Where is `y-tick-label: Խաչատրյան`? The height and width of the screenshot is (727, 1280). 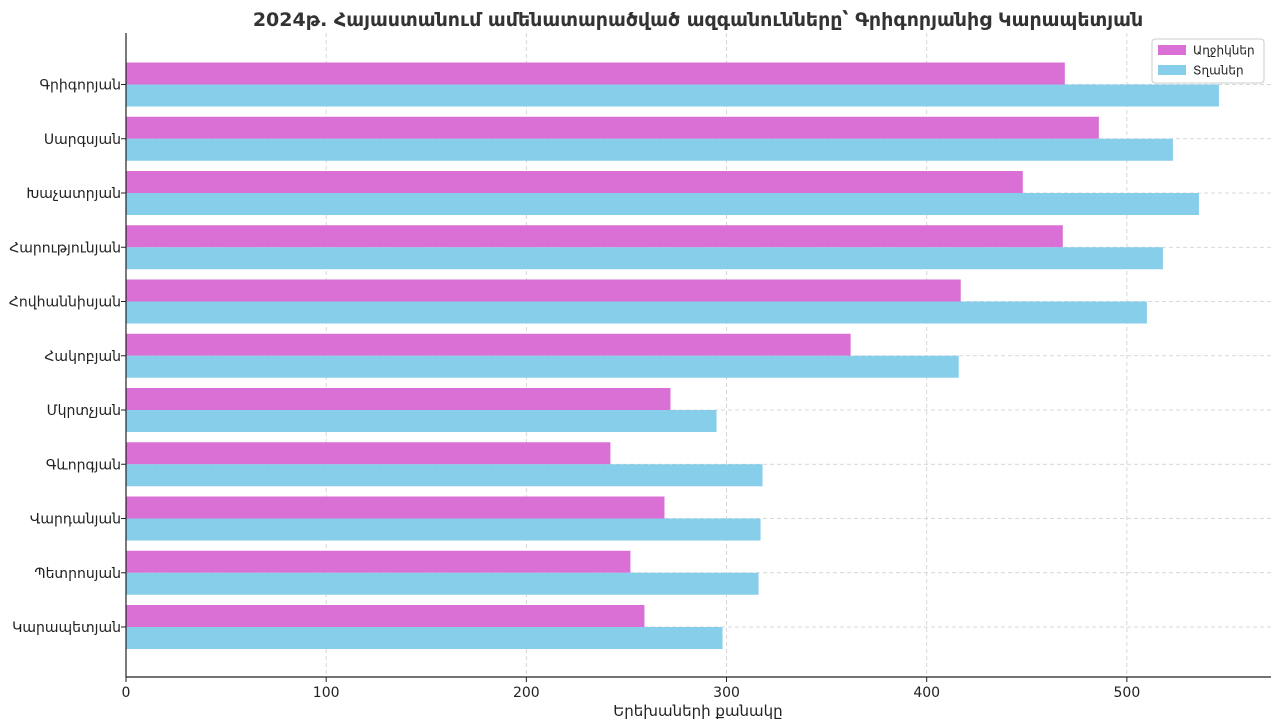
y-tick-label: Խաչատրյան is located at coordinates (73, 194).